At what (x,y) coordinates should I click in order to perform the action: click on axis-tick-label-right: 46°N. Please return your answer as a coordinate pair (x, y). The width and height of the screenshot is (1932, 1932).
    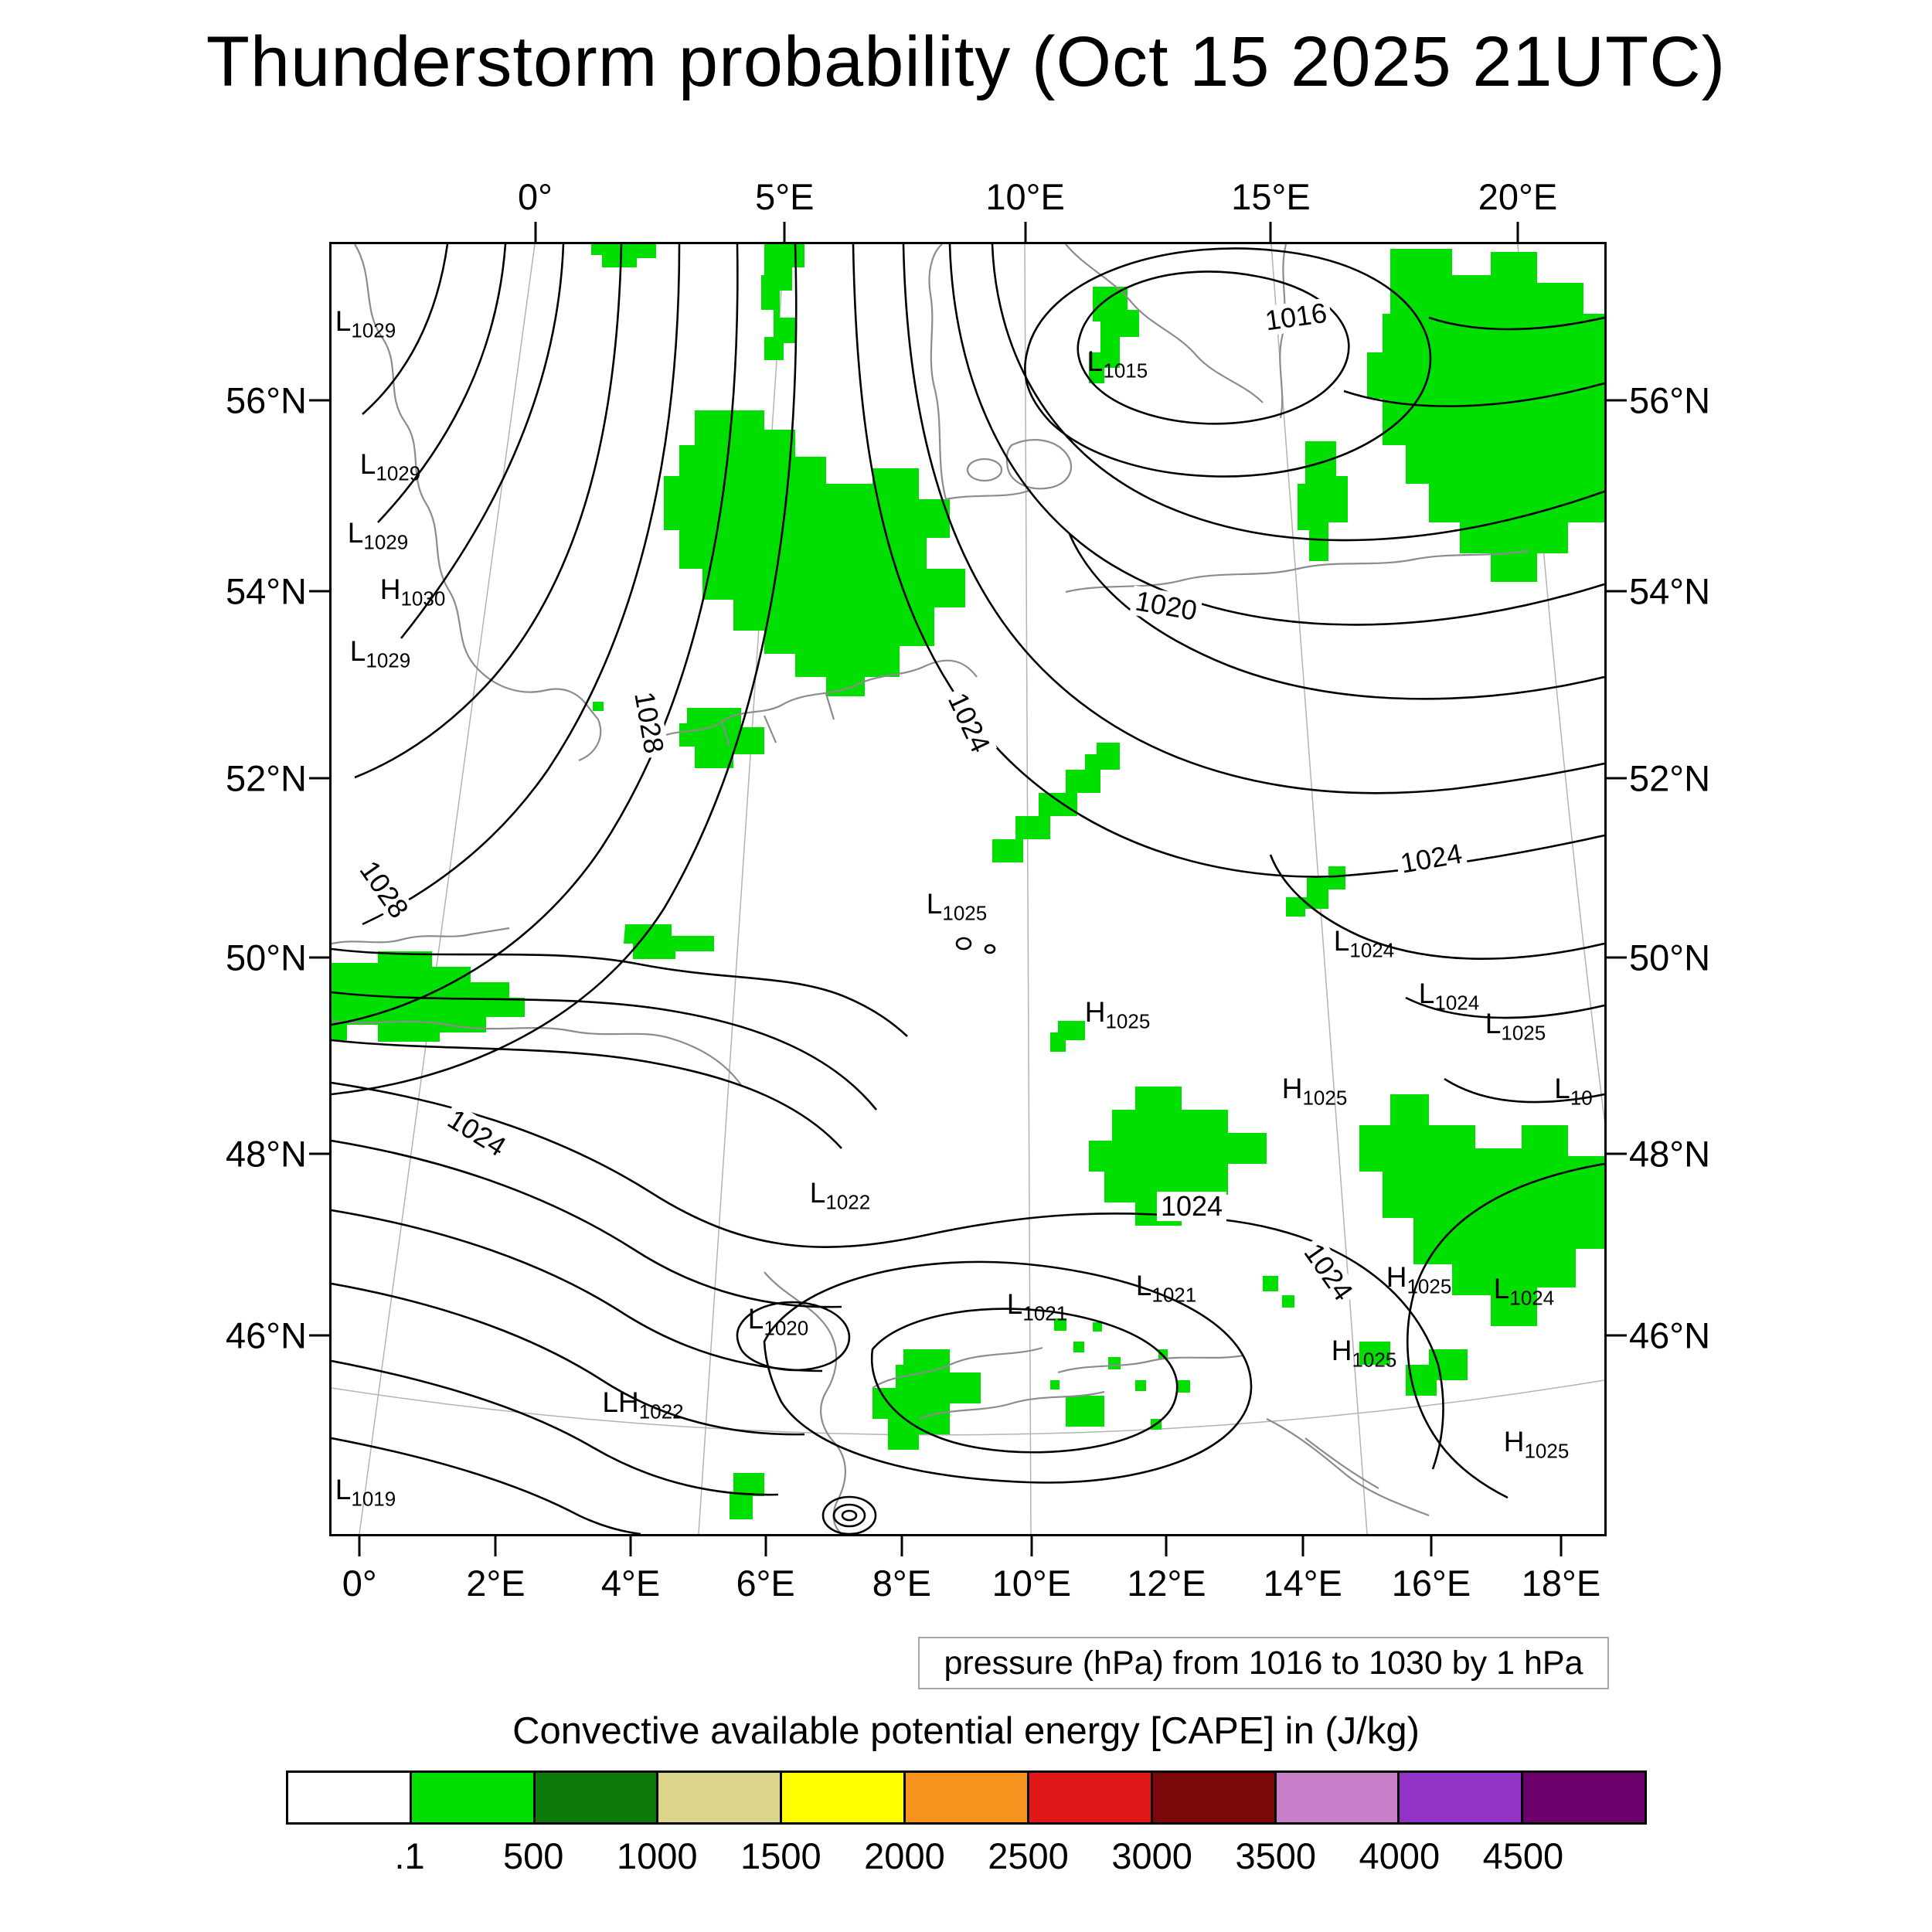
    Looking at the image, I should click on (1670, 1335).